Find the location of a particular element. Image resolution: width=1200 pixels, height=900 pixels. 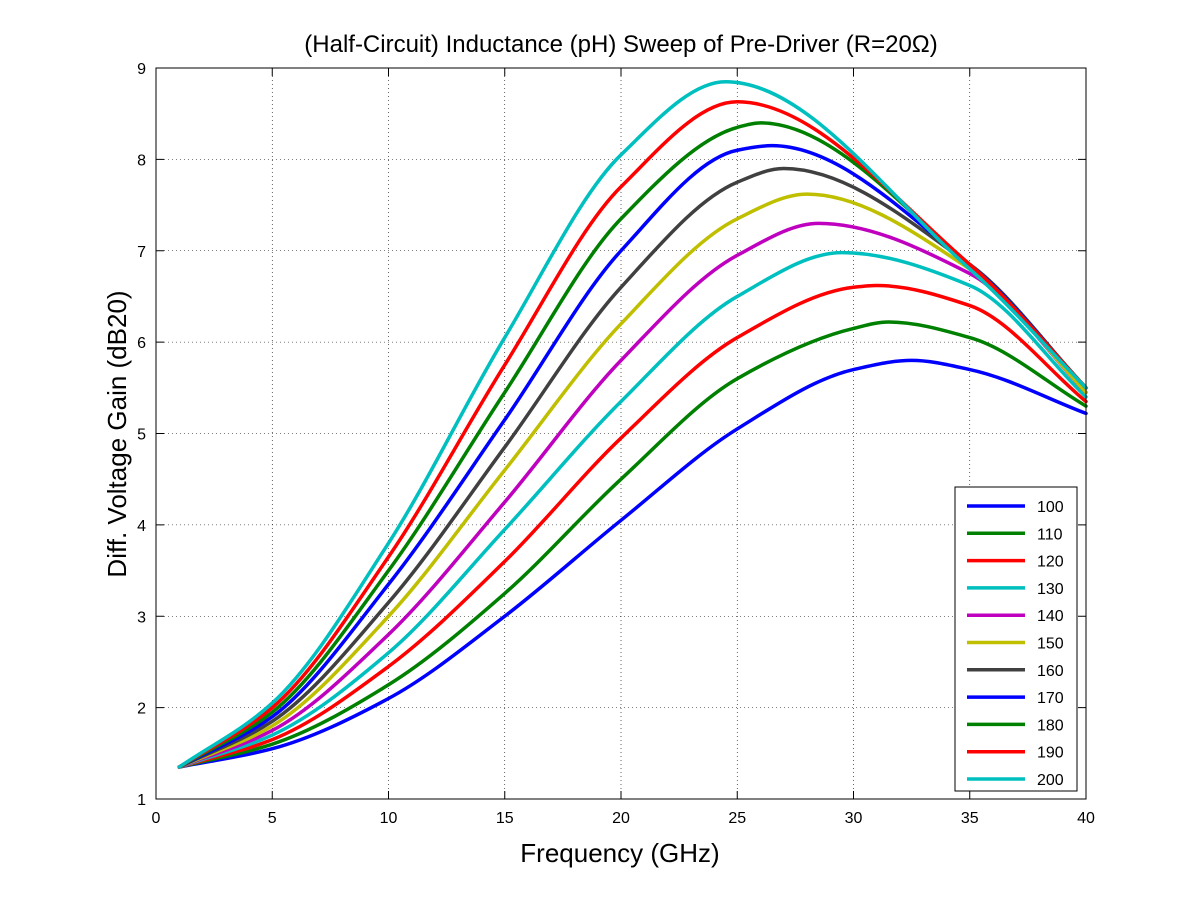

legend-box is located at coordinates (1016, 639).